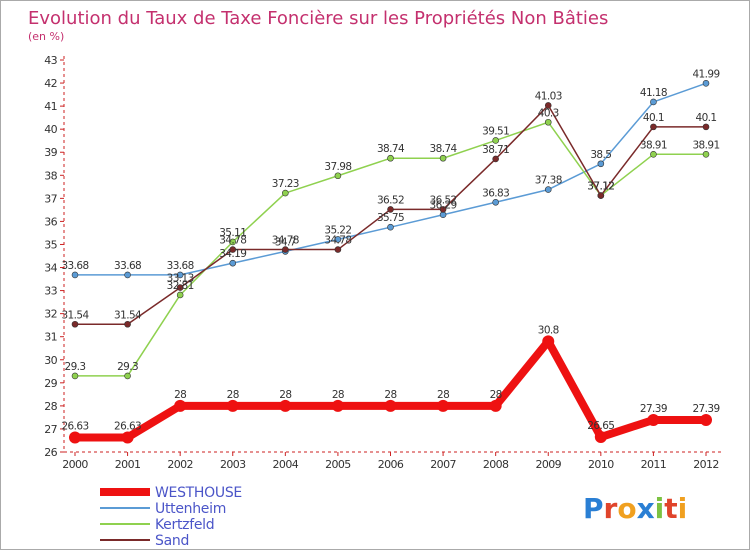  Describe the element at coordinates (391, 464) in the screenshot. I see `x-tick-label: 2006` at that location.